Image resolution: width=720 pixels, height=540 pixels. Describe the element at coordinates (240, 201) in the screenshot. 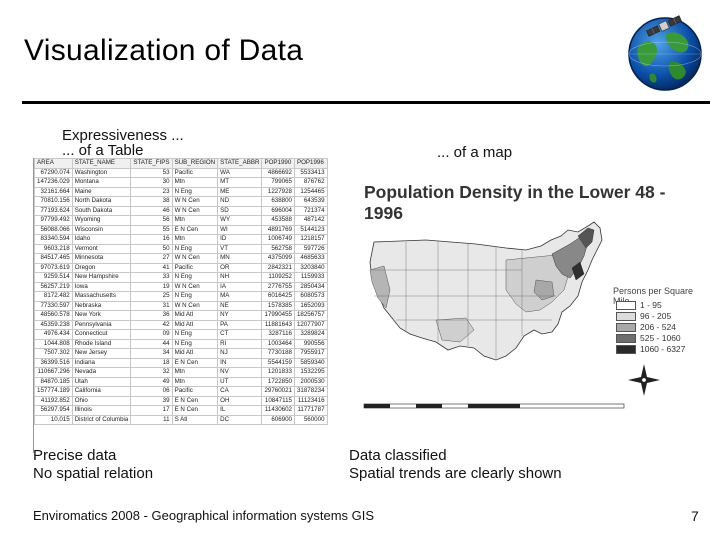

I see `table-cell: ND` at that location.